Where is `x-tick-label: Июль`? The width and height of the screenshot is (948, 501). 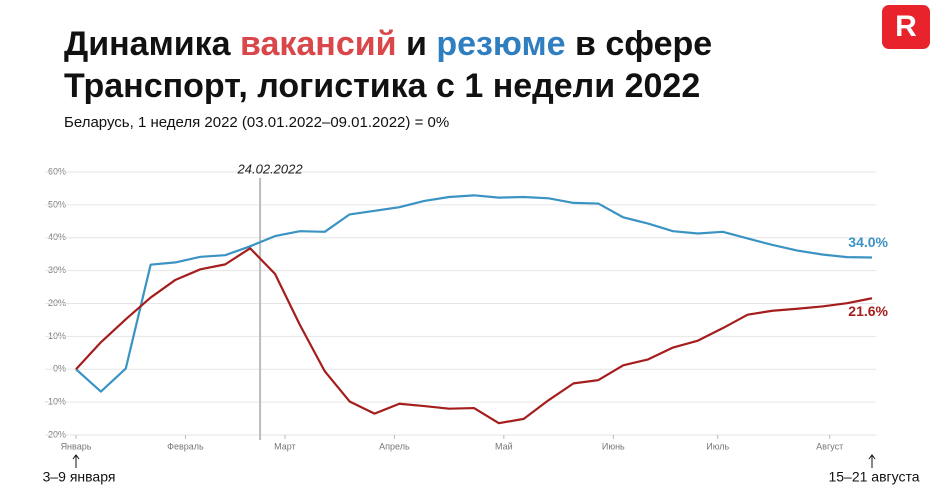
x-tick-label: Июль is located at coordinates (717, 446).